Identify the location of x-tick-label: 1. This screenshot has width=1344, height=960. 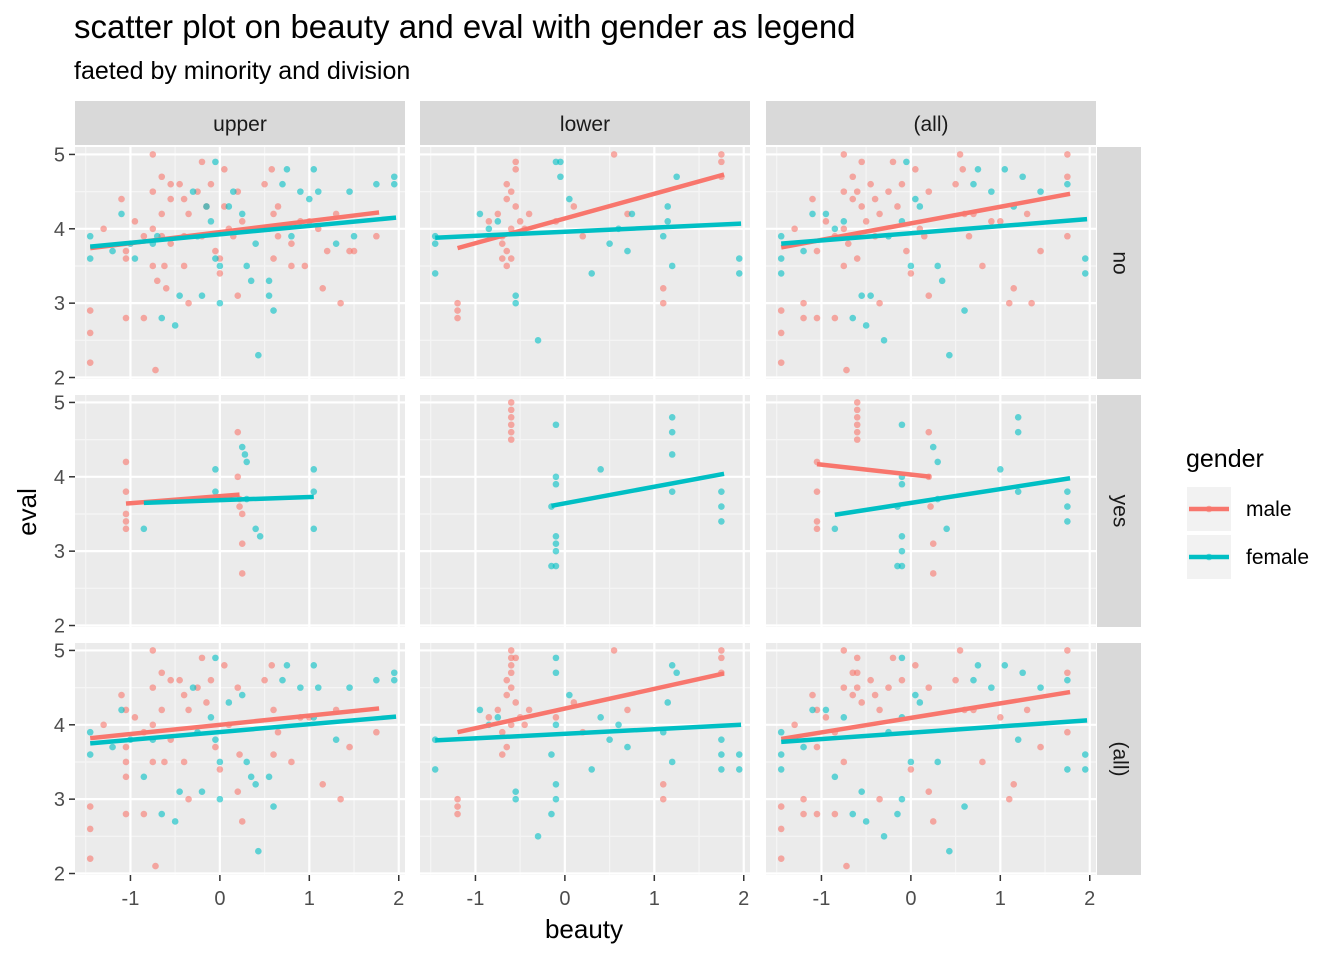
(309, 899).